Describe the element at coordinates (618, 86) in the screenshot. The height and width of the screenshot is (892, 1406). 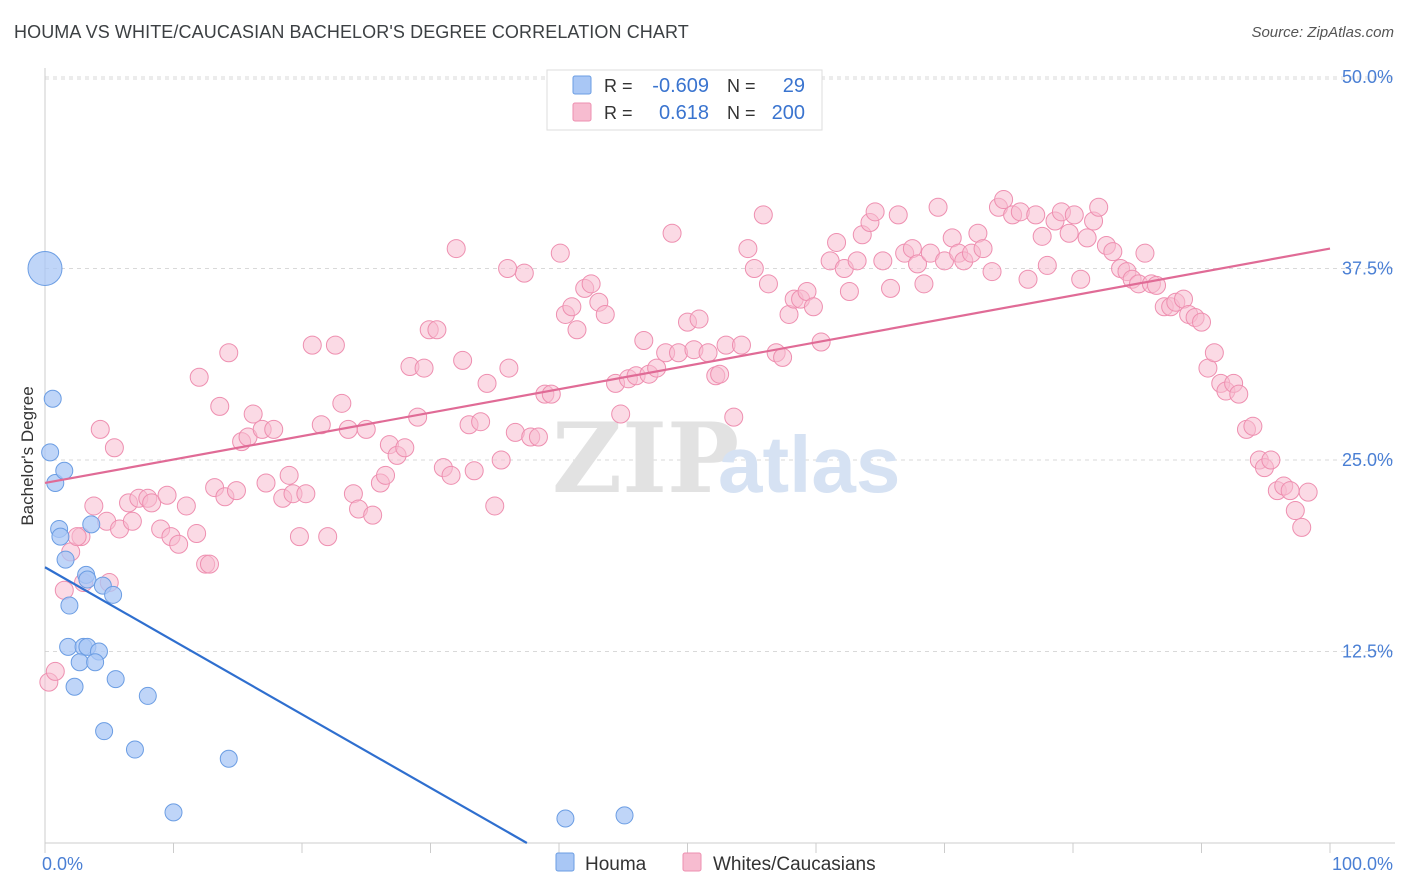
I see `legend-r-label: R =` at that location.